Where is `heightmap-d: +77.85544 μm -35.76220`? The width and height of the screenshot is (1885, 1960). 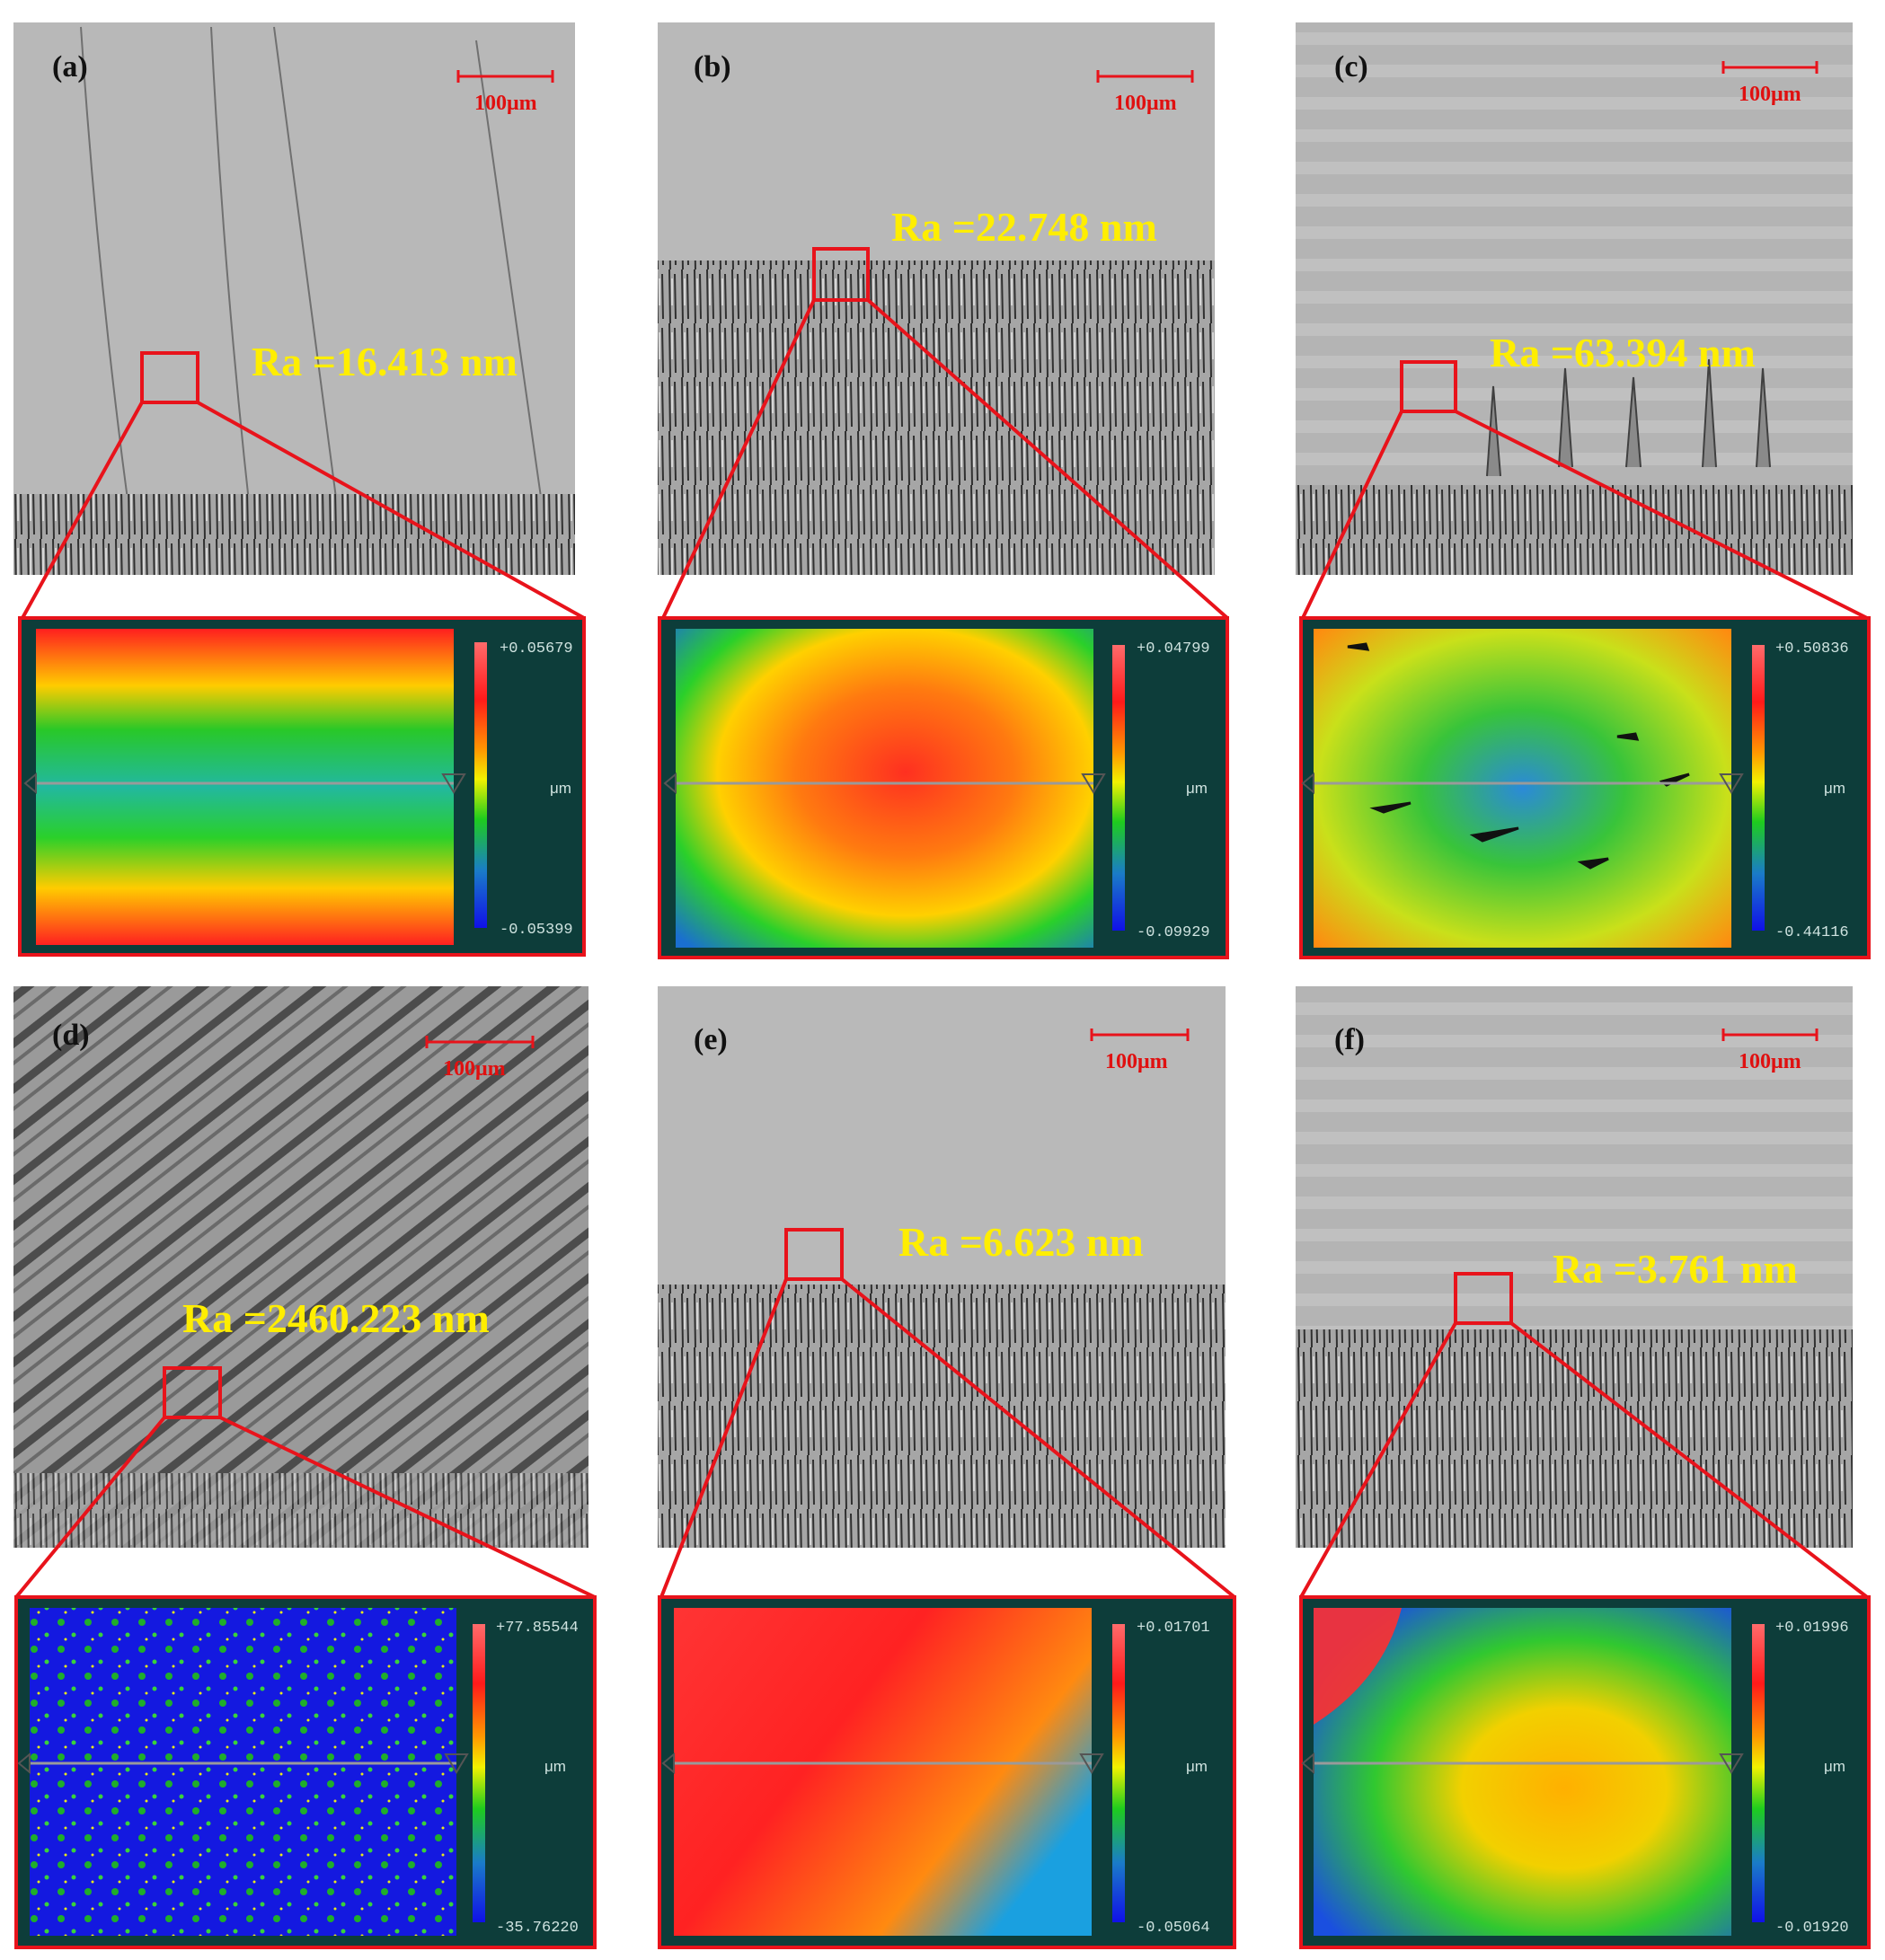 heightmap-d: +77.85544 μm -35.76220 is located at coordinates (305, 1772).